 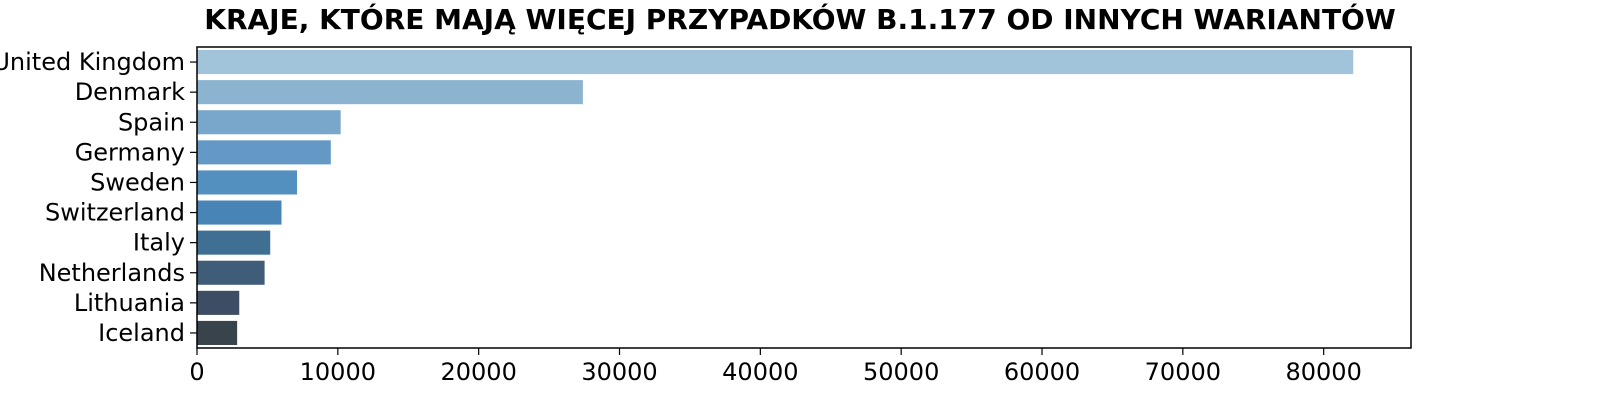 What do you see at coordinates (619, 372) in the screenshot?
I see `x-tick-label: 30000` at bounding box center [619, 372].